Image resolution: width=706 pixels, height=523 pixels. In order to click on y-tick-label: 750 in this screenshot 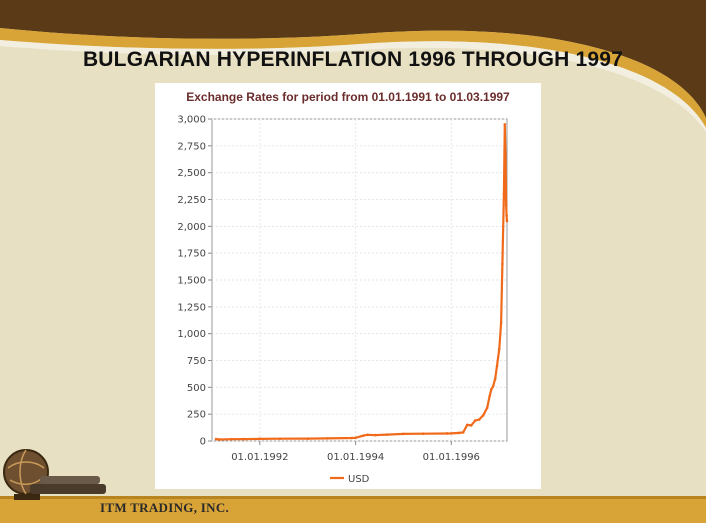, I will do `click(196, 361)`.